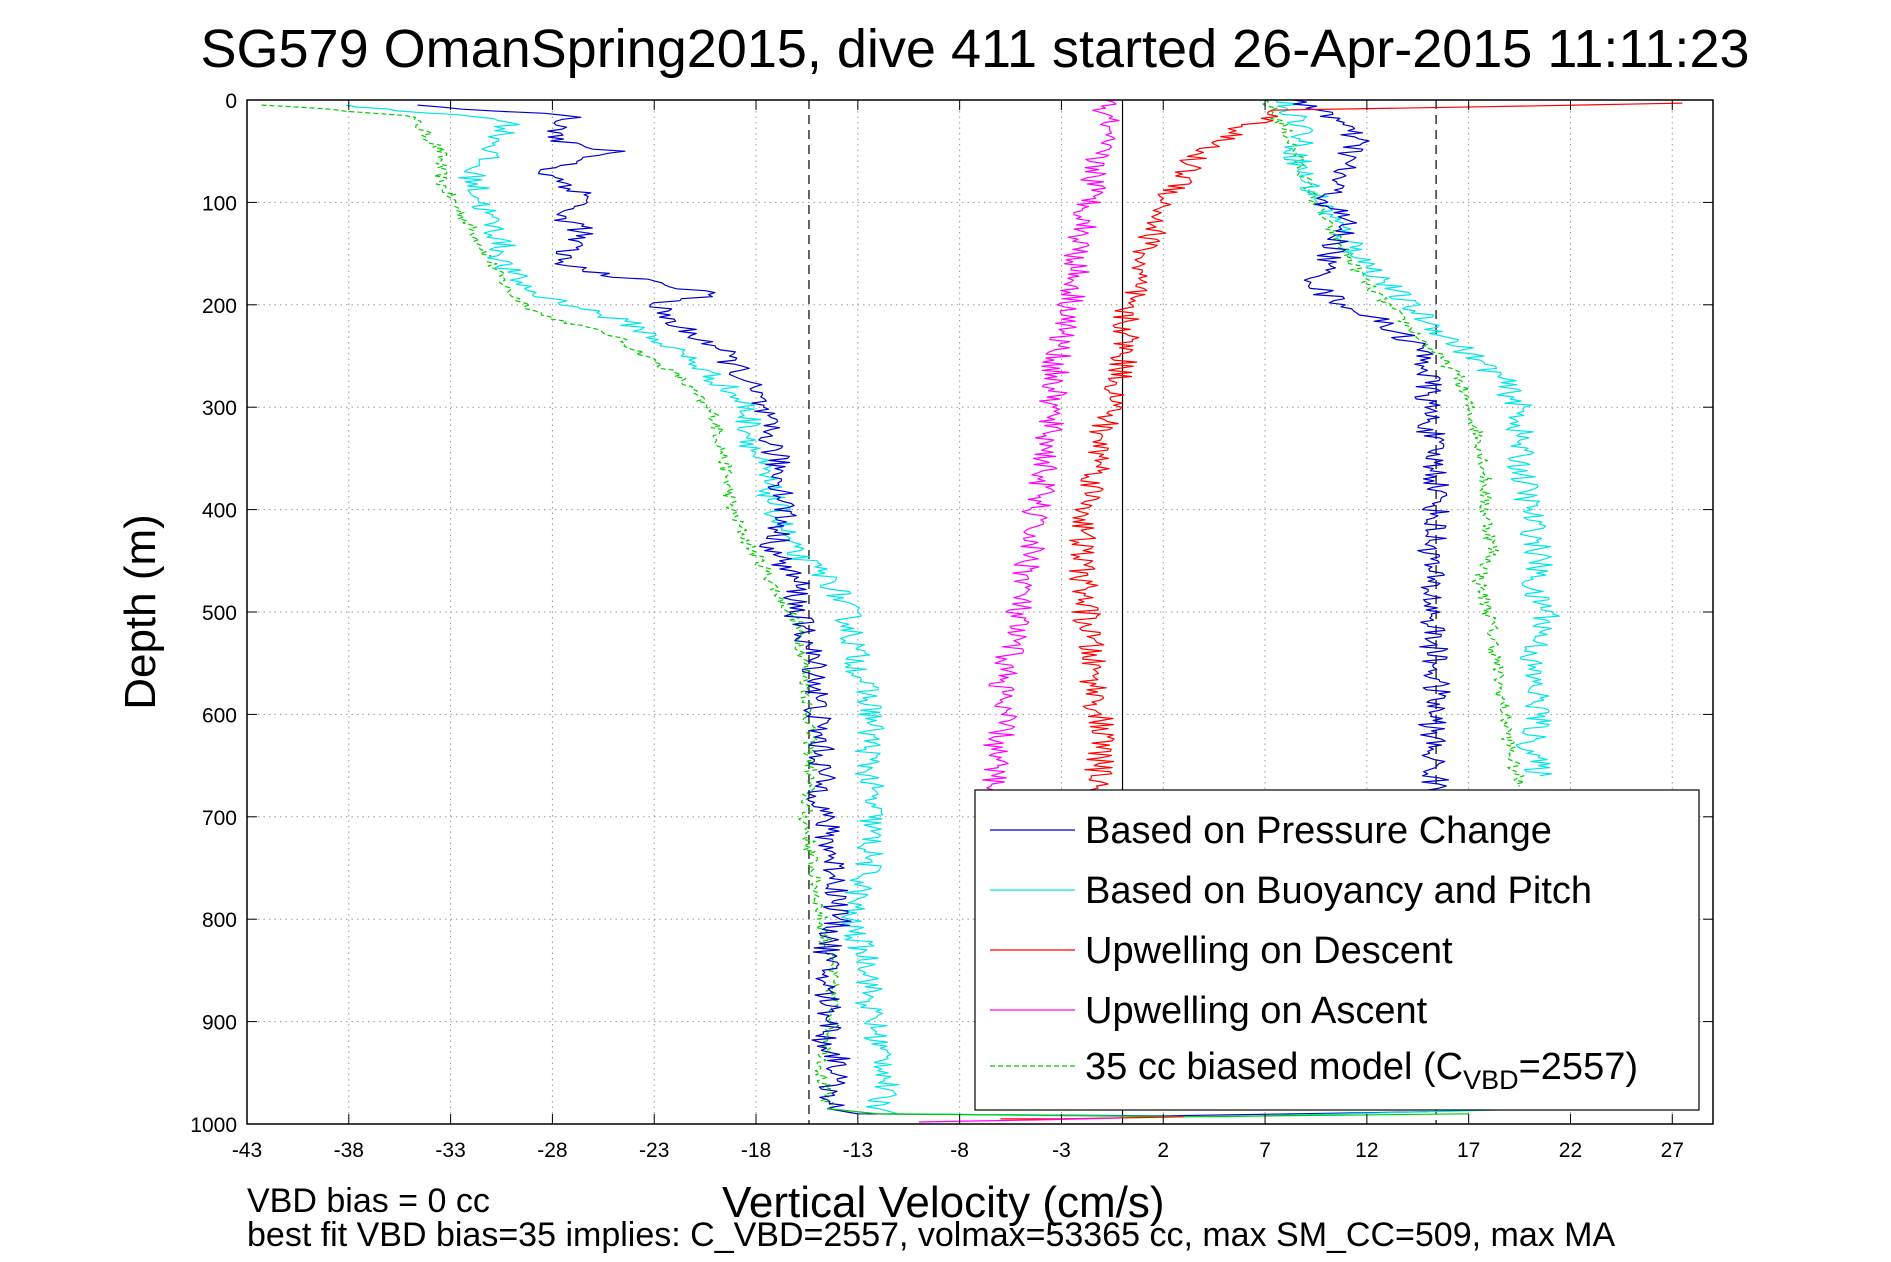  What do you see at coordinates (654, 1150) in the screenshot?
I see `x-tick-label: -23` at bounding box center [654, 1150].